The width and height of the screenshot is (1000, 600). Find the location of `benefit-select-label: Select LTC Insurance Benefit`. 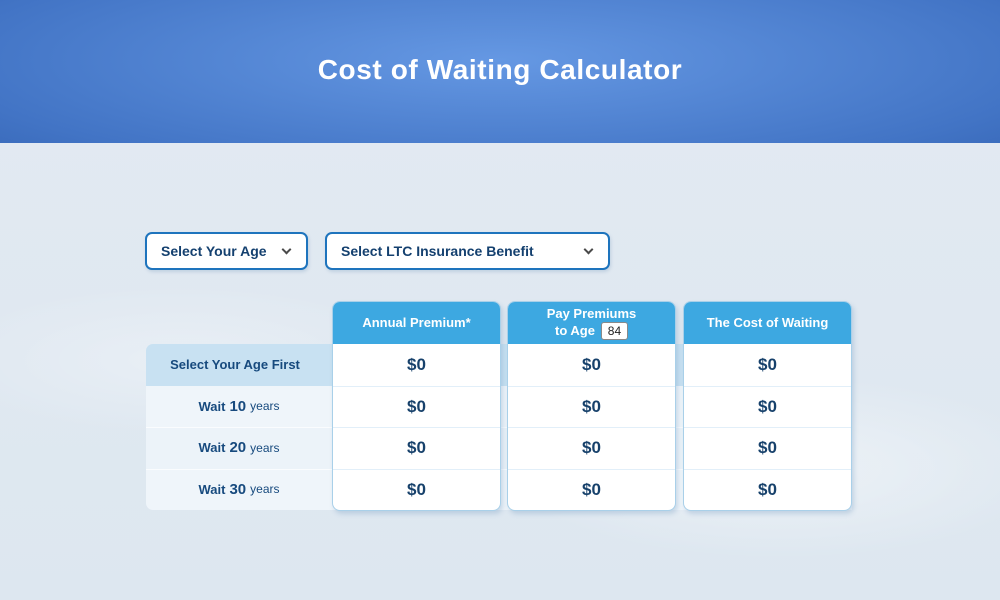

benefit-select-label: Select LTC Insurance Benefit is located at coordinates (437, 251).